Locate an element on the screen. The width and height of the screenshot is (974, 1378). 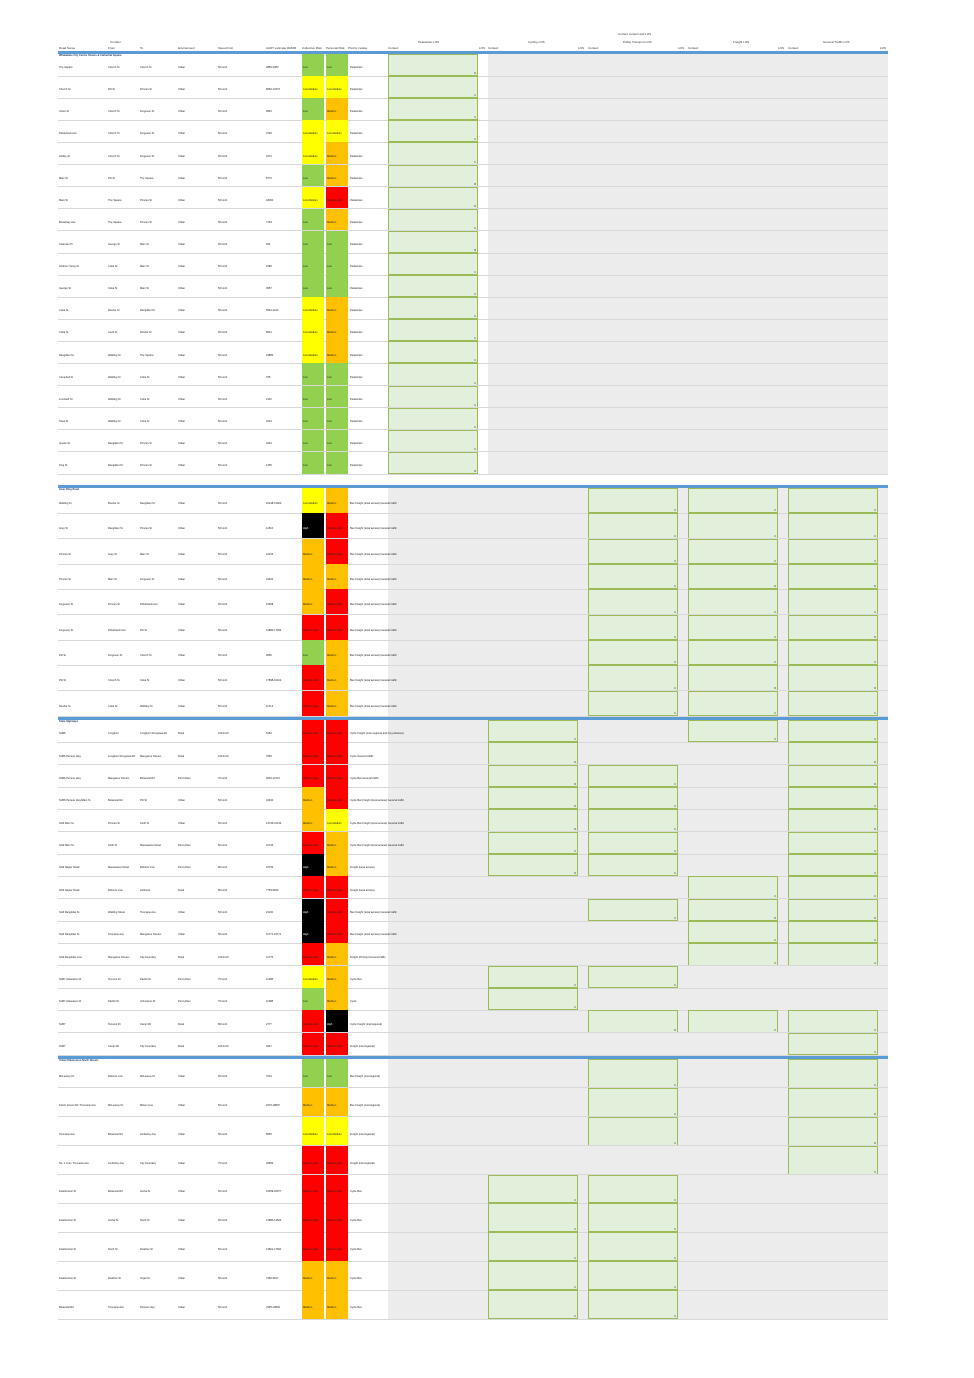
cell-to: Coba St is located at coordinates (145, 681).